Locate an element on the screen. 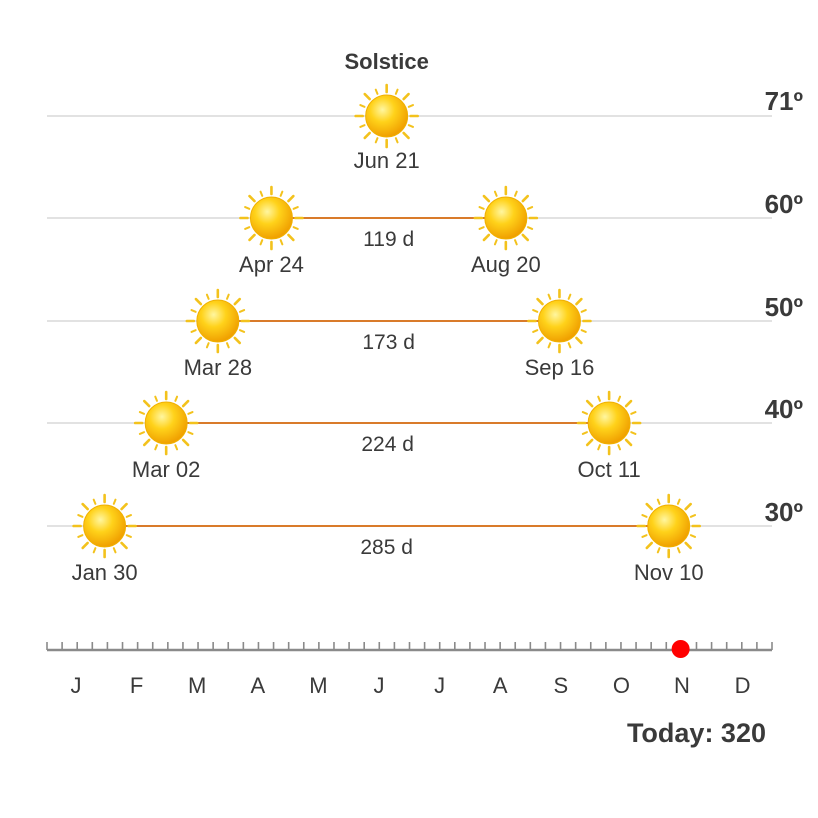  altitude-label: 50º is located at coordinates (784, 307).